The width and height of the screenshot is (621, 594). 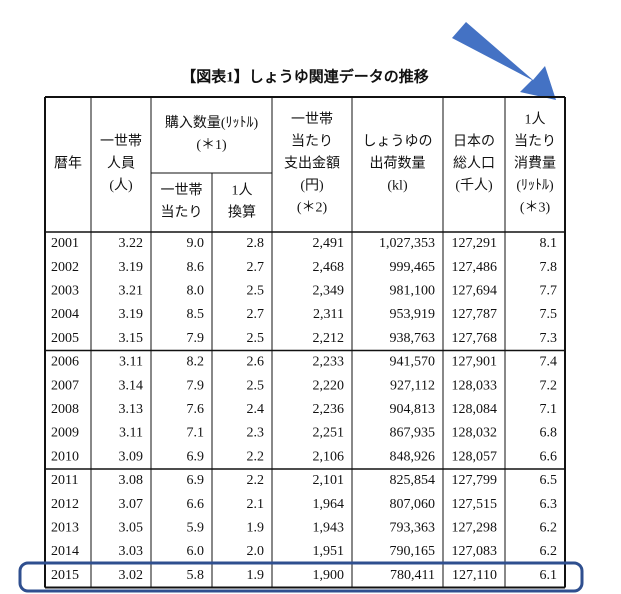 What do you see at coordinates (329, 575) in the screenshot?
I see `cell: 1,900` at bounding box center [329, 575].